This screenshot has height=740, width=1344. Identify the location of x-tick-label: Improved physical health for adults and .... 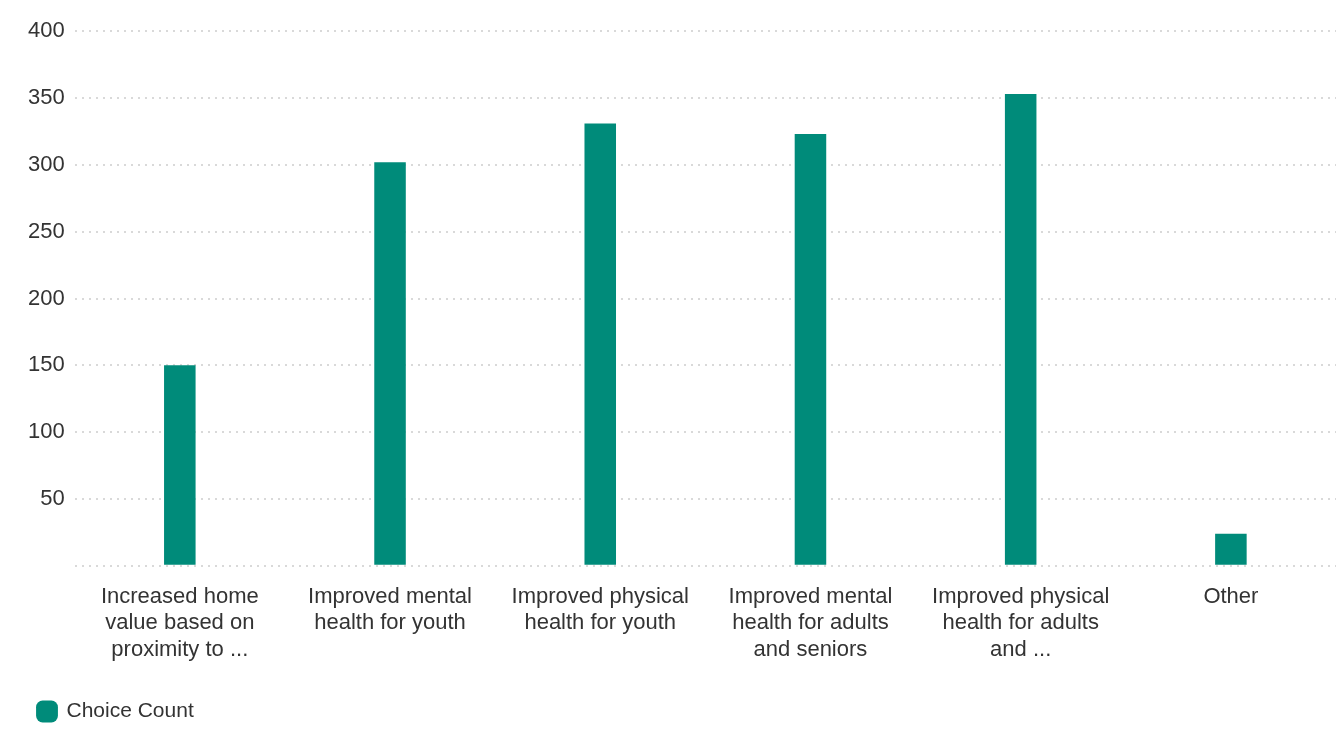
(1021, 622).